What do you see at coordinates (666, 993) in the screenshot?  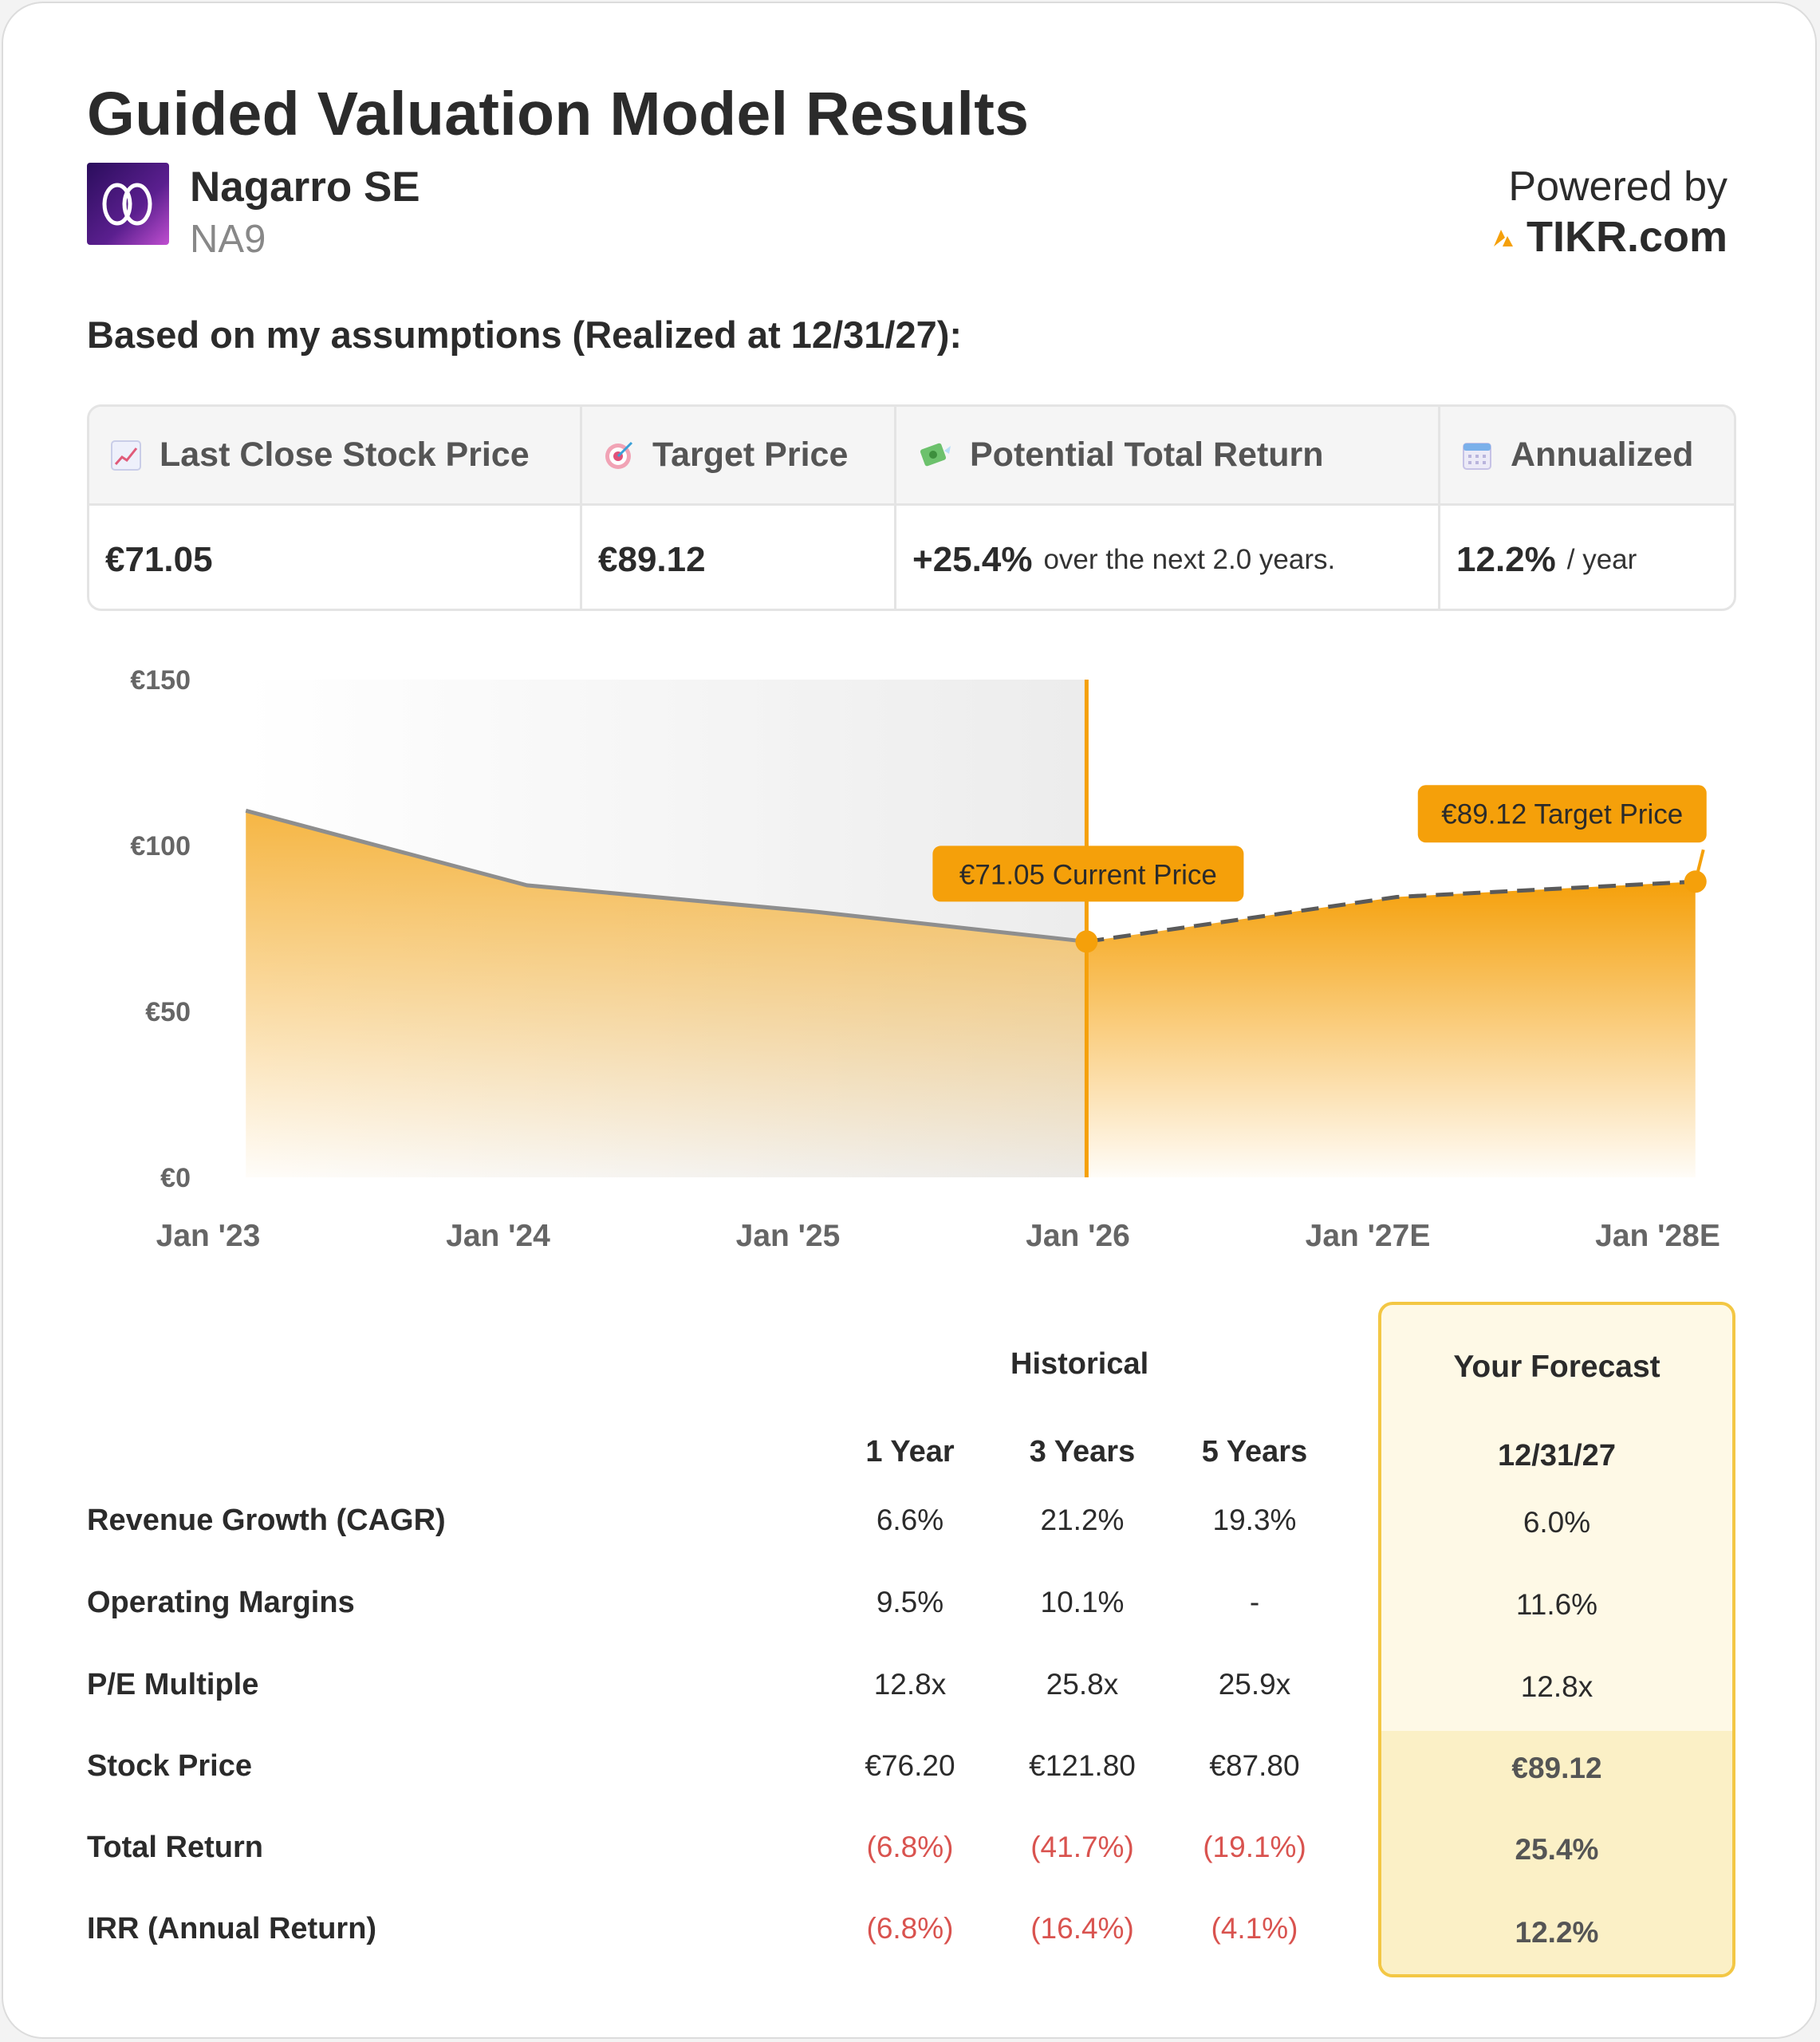 I see `historical-area` at bounding box center [666, 993].